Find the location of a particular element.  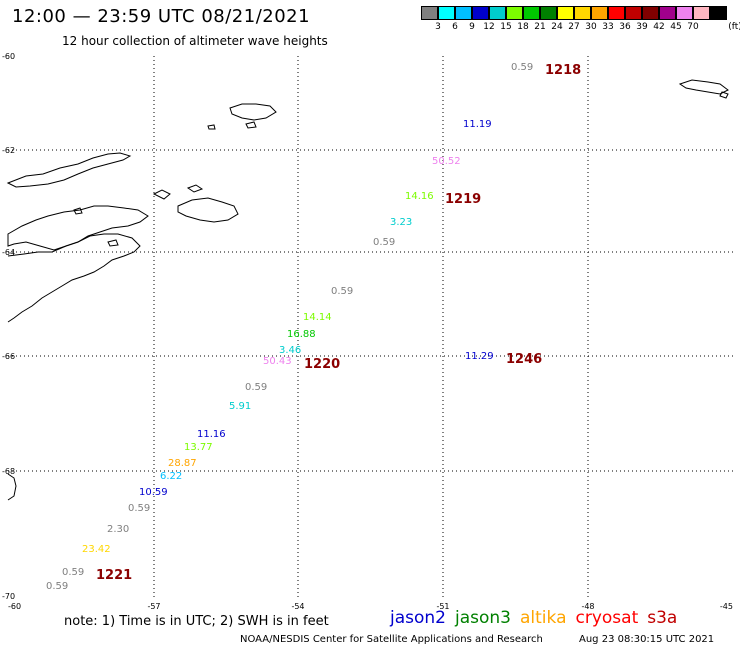

lon-axis-label: -57 is located at coordinates (153, 606).